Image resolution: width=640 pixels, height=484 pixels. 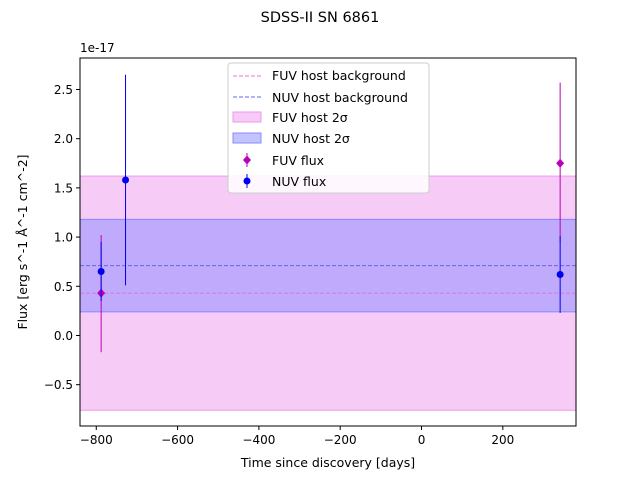 What do you see at coordinates (63, 188) in the screenshot?
I see `y-tick-label-4: 1.5` at bounding box center [63, 188].